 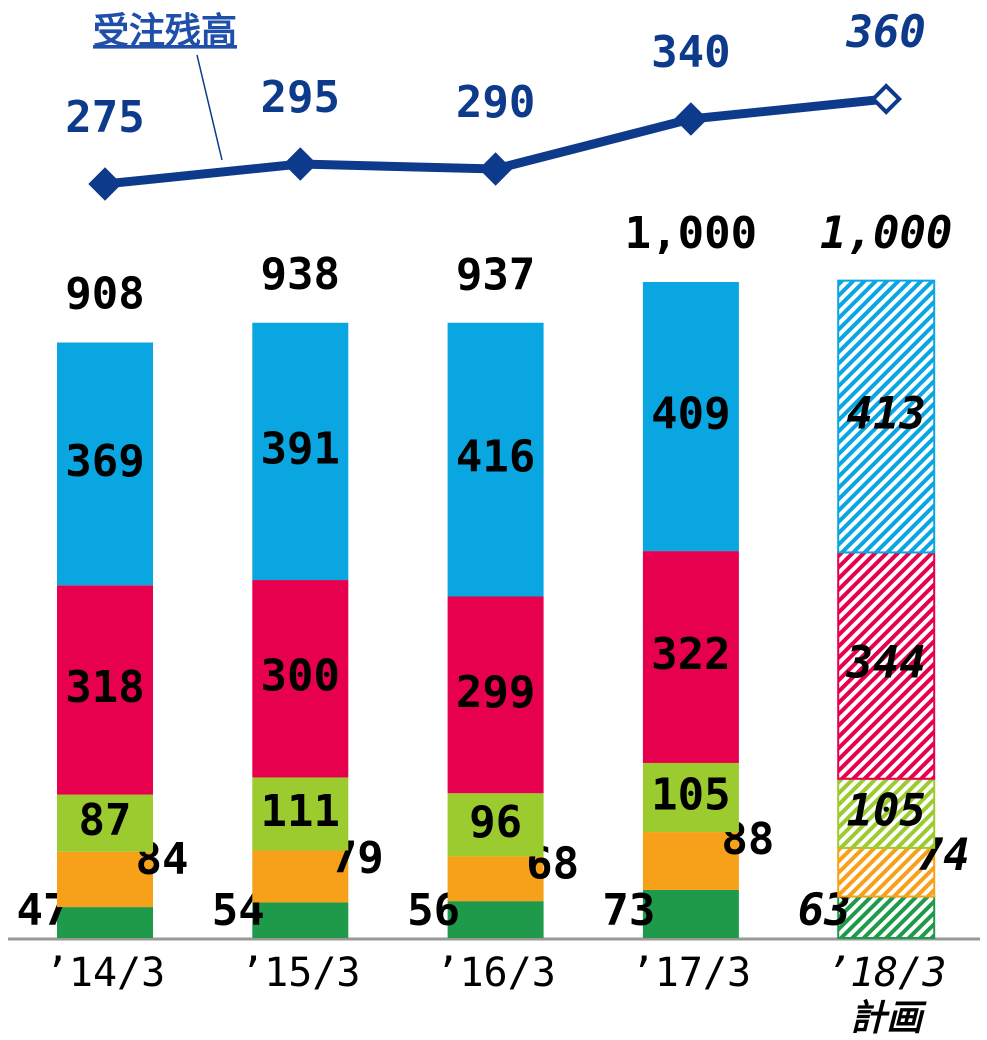 I want to click on x-tick-label: ’18/3, so click(x=886, y=973).